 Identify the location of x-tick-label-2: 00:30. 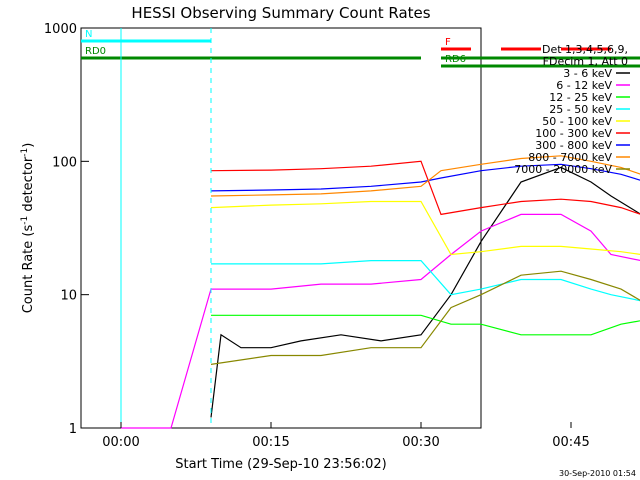
(420, 442).